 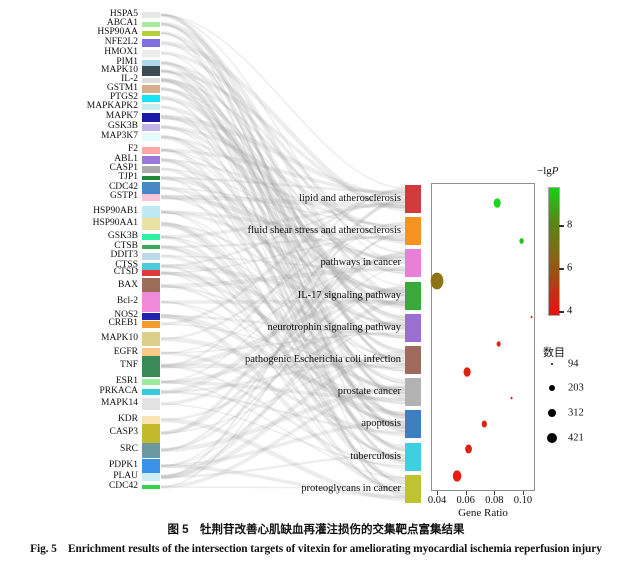 What do you see at coordinates (126, 315) in the screenshot?
I see `gene-label-nos2: NOS2` at bounding box center [126, 315].